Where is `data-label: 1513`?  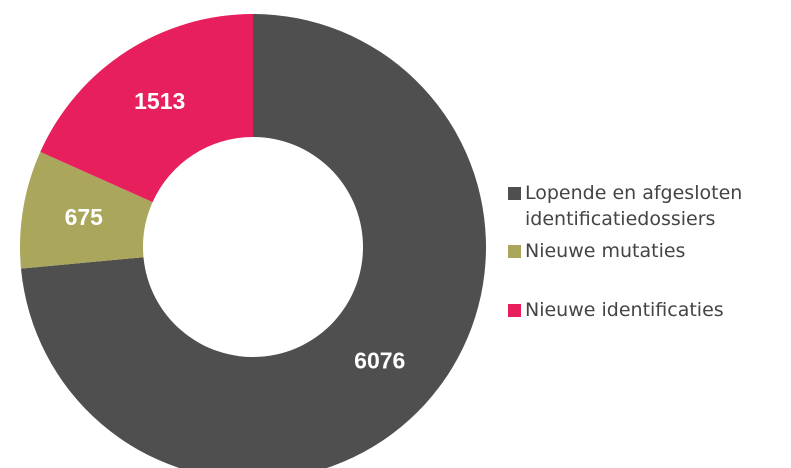
data-label: 1513 is located at coordinates (159, 101).